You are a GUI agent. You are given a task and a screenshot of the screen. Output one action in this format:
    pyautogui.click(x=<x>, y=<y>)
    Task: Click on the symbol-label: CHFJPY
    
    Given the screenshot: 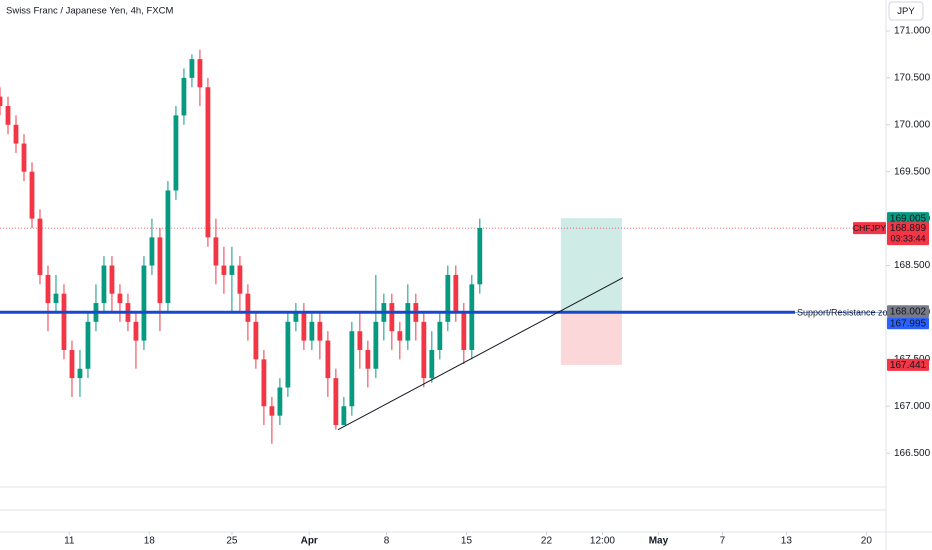 What is the action you would take?
    pyautogui.click(x=869, y=228)
    